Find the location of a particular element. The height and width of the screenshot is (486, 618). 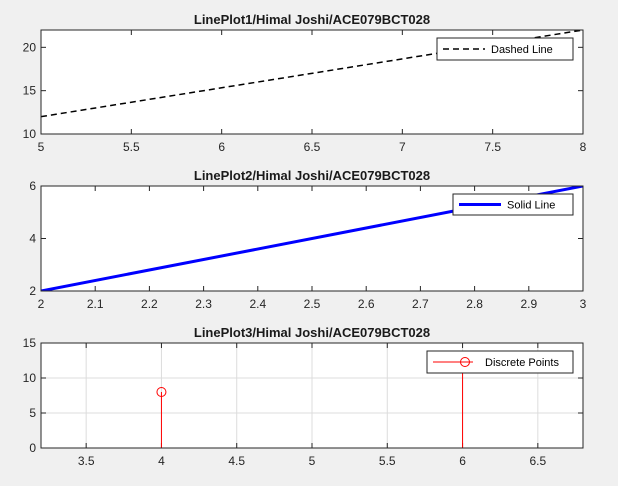

legend-label: Dashed Line is located at coordinates (522, 50).